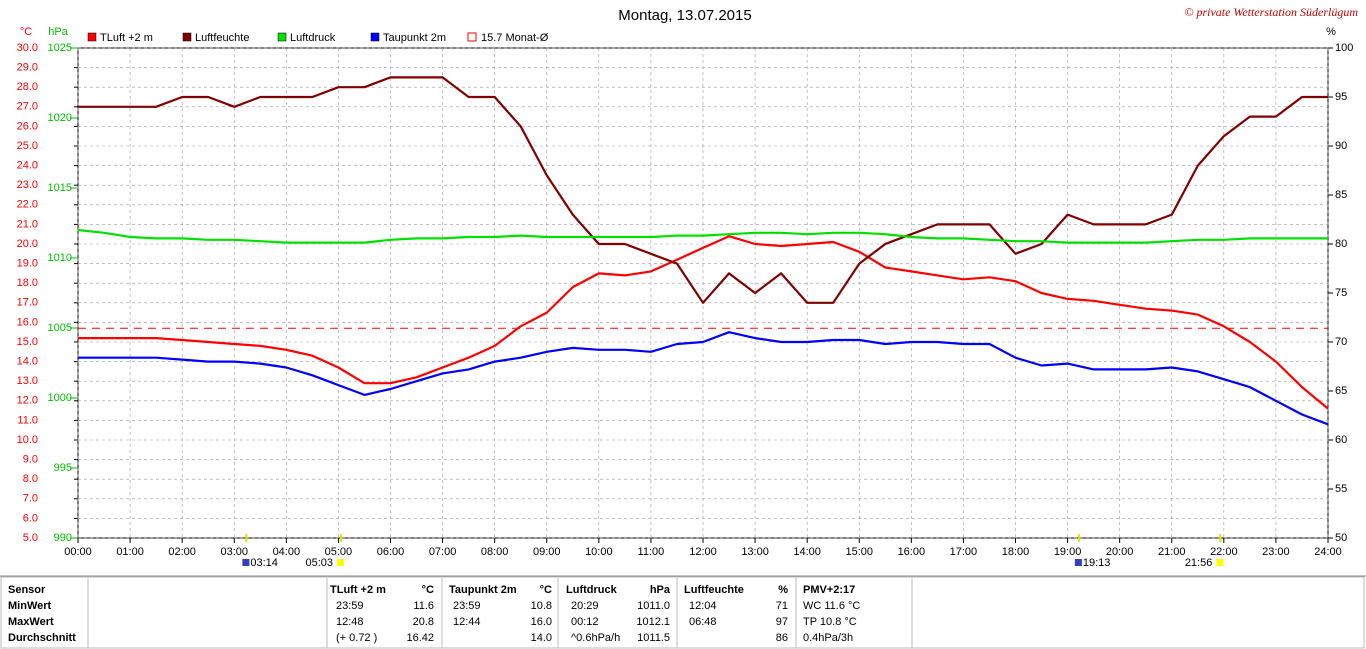 This screenshot has height=649, width=1366. What do you see at coordinates (60, 398) in the screenshot?
I see `y2-tick-label: 1000` at bounding box center [60, 398].